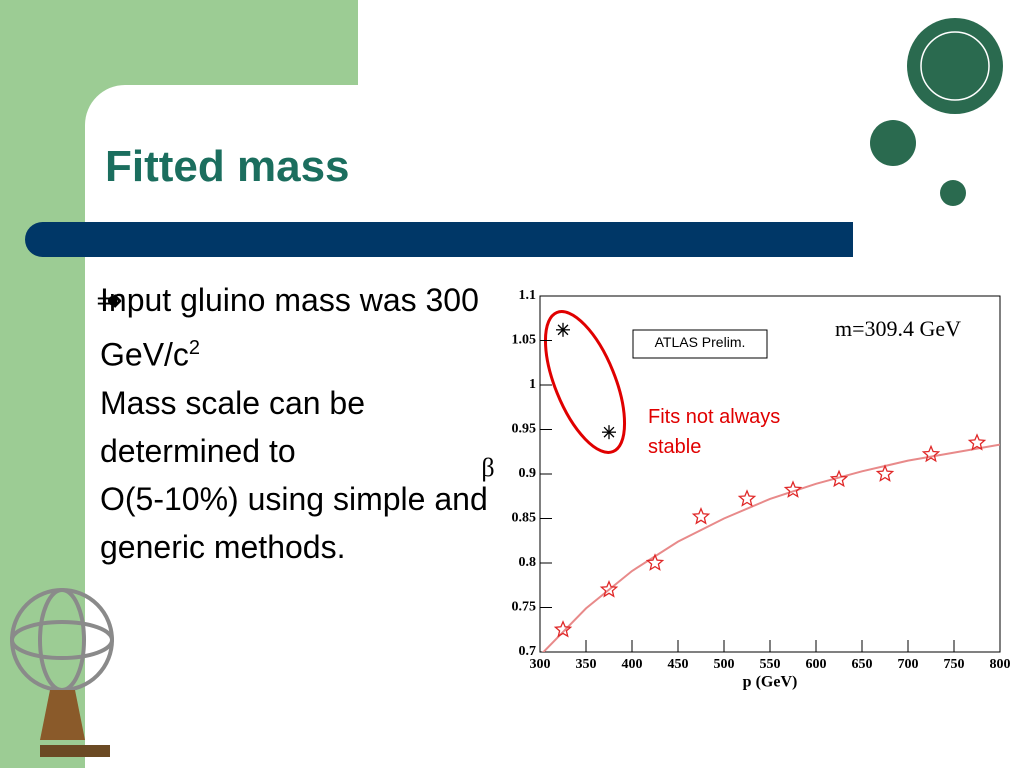 The width and height of the screenshot is (1024, 768). What do you see at coordinates (524, 607) in the screenshot?
I see `y-tick-label: 0.75` at bounding box center [524, 607].